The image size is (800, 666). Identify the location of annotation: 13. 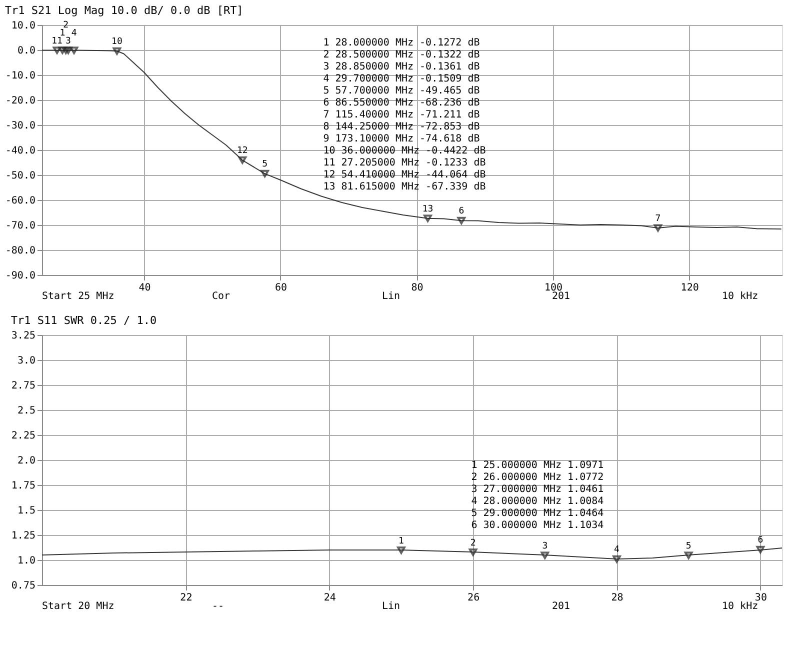
(428, 209).